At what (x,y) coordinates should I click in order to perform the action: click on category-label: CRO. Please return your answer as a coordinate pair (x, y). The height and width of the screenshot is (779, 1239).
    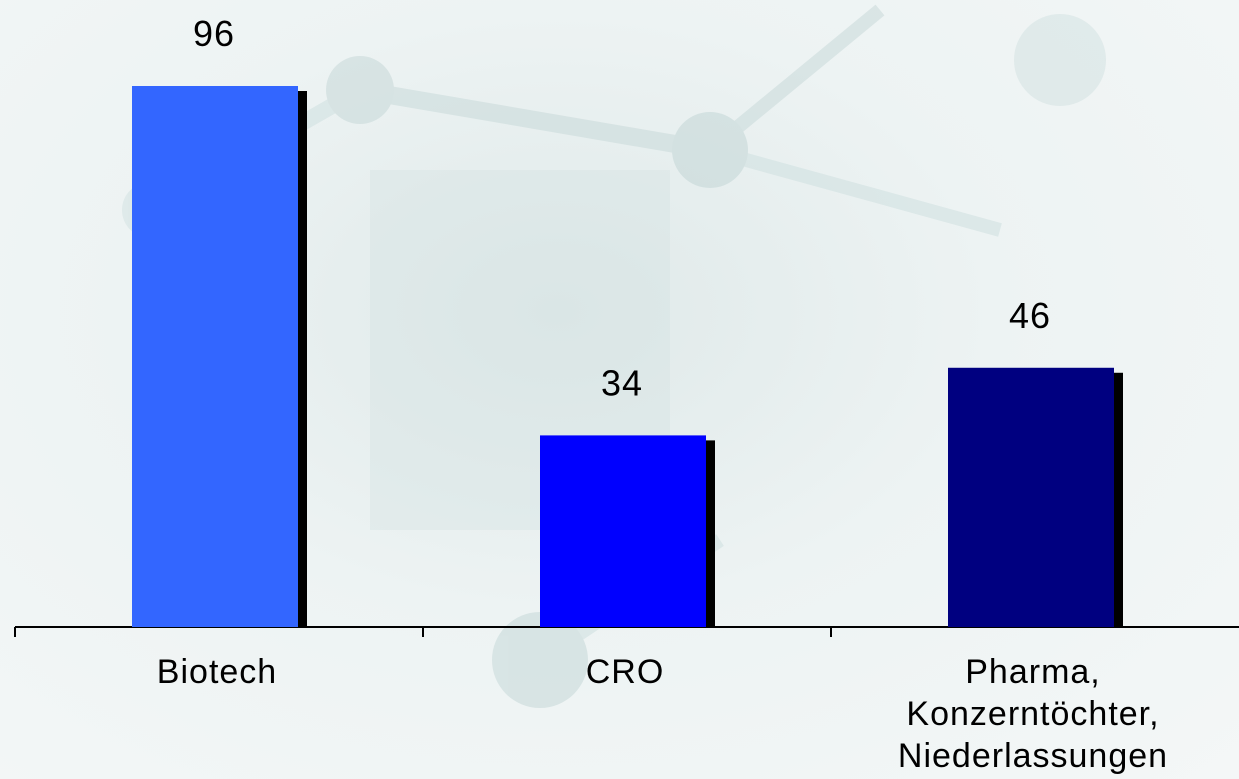
    Looking at the image, I should click on (625, 672).